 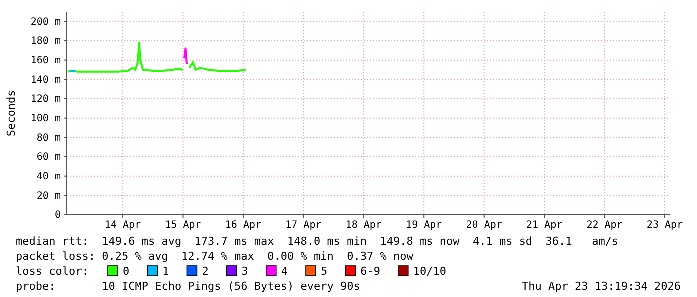 I want to click on y-tick-label: 20 m, so click(x=48, y=196).